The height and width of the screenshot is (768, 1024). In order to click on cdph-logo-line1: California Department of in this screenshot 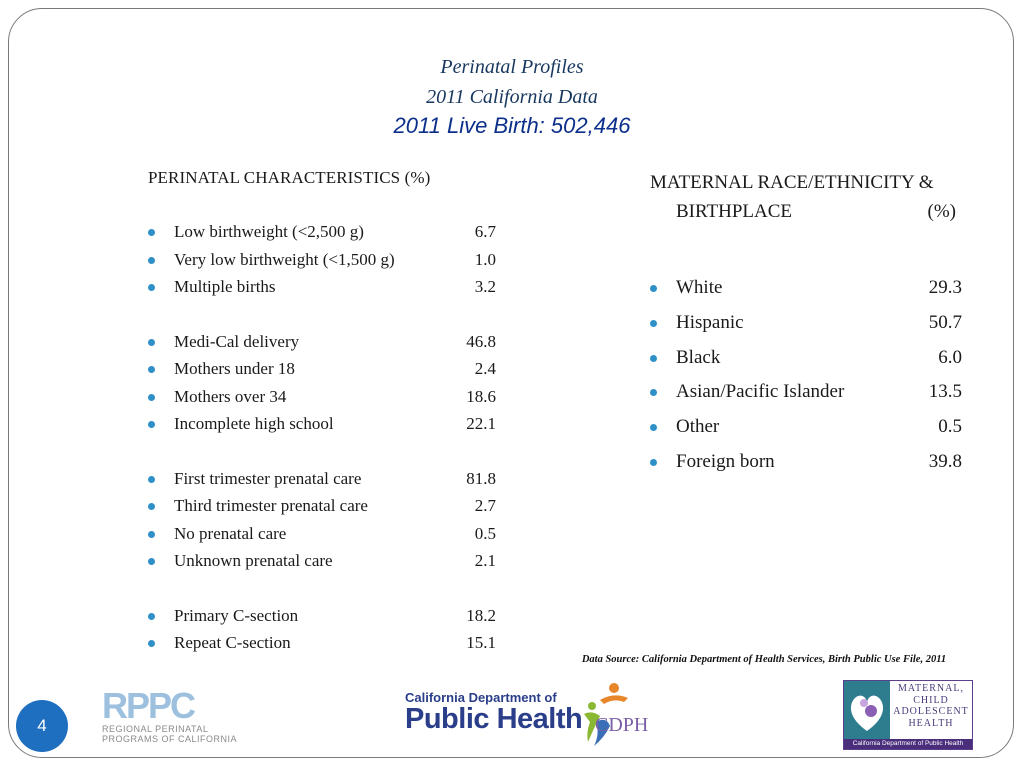, I will do `click(481, 697)`.